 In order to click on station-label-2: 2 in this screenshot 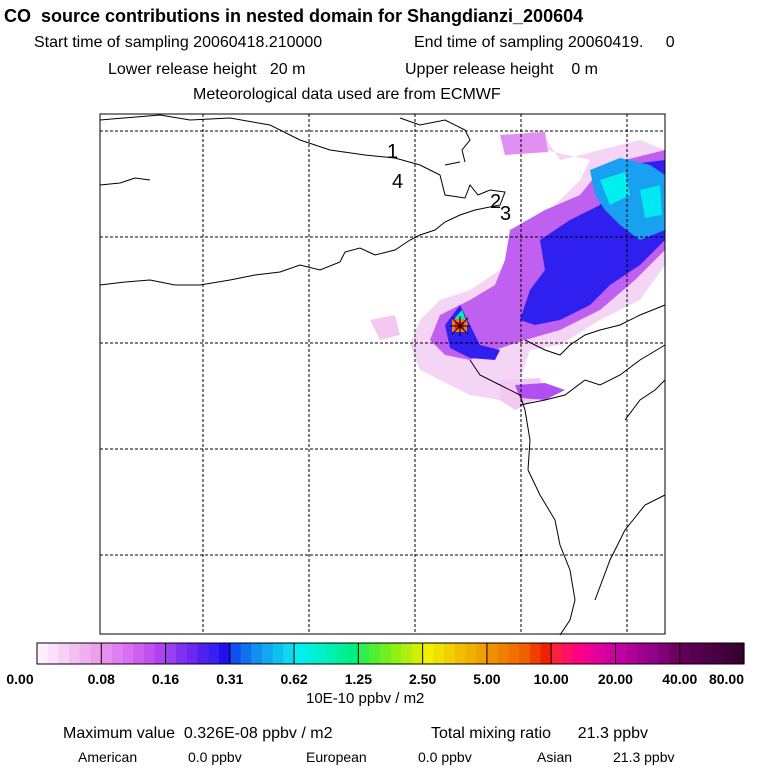, I will do `click(495, 202)`.